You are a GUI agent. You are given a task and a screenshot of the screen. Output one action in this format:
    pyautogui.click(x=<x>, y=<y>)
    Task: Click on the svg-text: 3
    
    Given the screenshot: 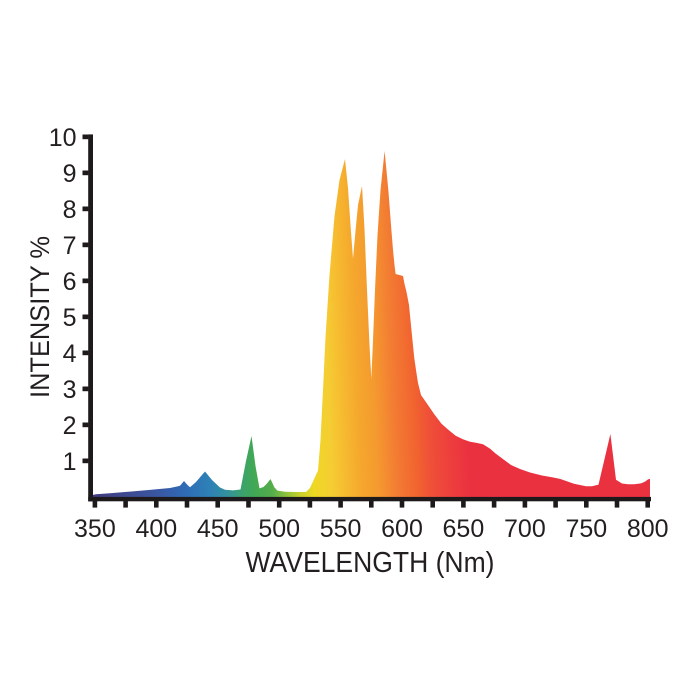 What is the action you would take?
    pyautogui.click(x=70, y=390)
    